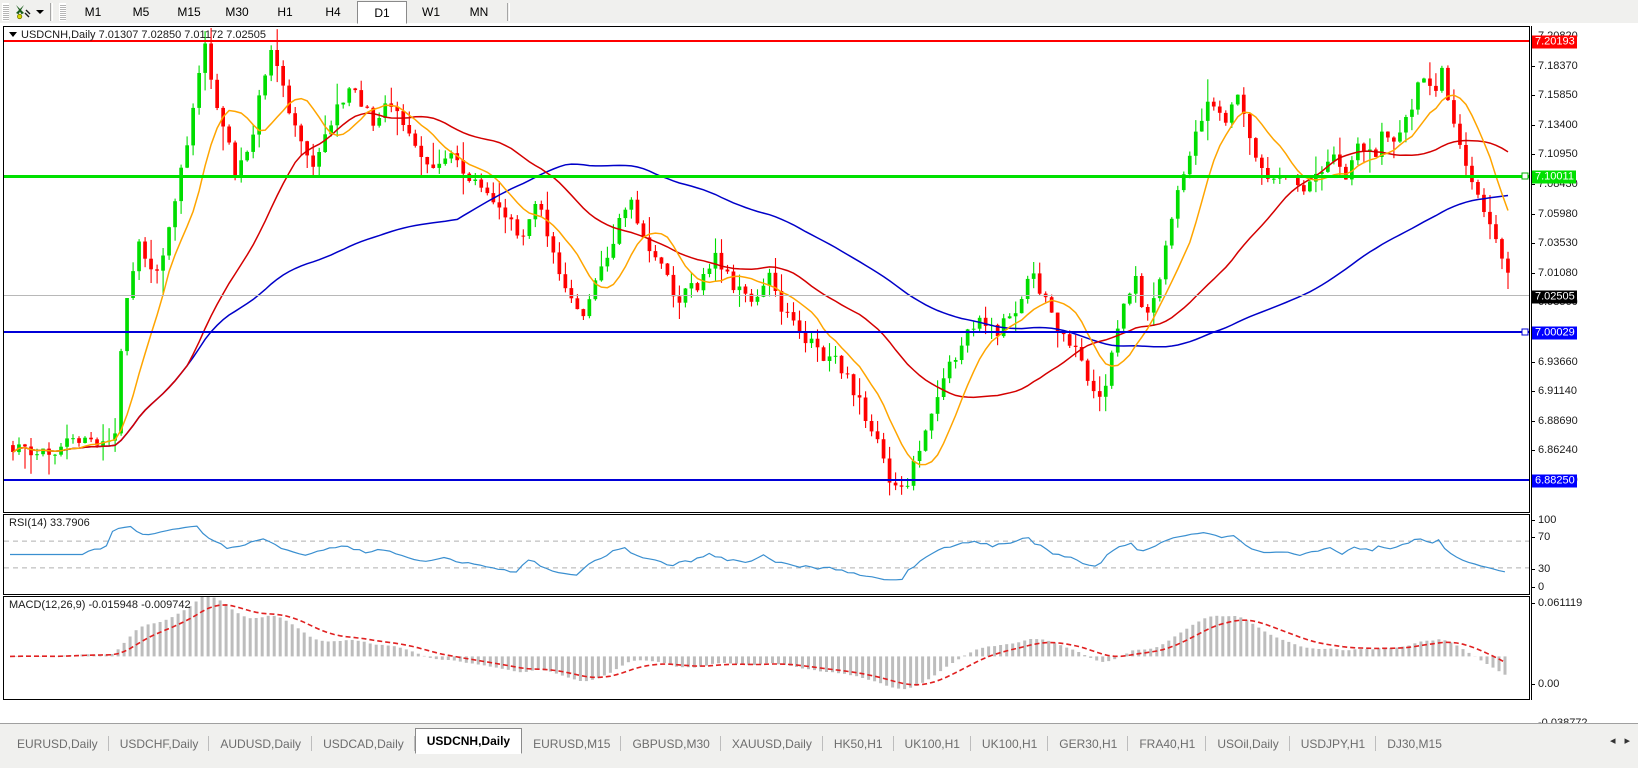  Describe the element at coordinates (189, 11) in the screenshot. I see `timeframe-m15: M15` at that location.